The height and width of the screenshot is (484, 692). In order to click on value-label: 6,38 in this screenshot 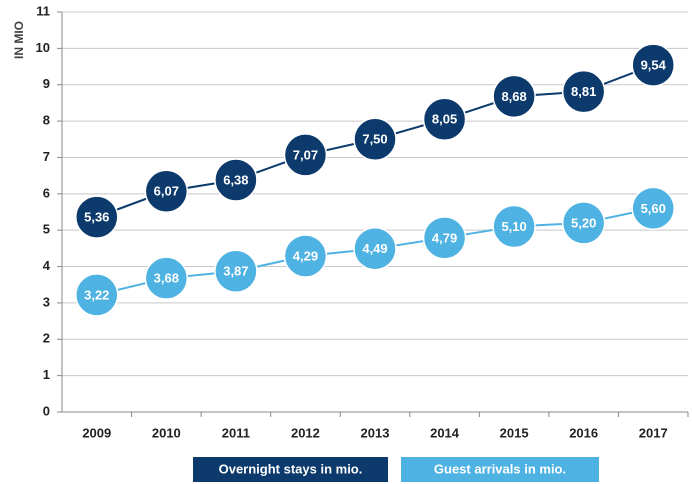, I will do `click(235, 179)`.